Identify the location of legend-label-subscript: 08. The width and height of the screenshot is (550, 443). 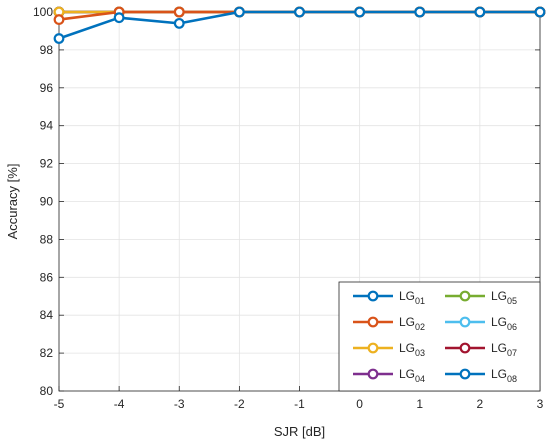
(512, 379).